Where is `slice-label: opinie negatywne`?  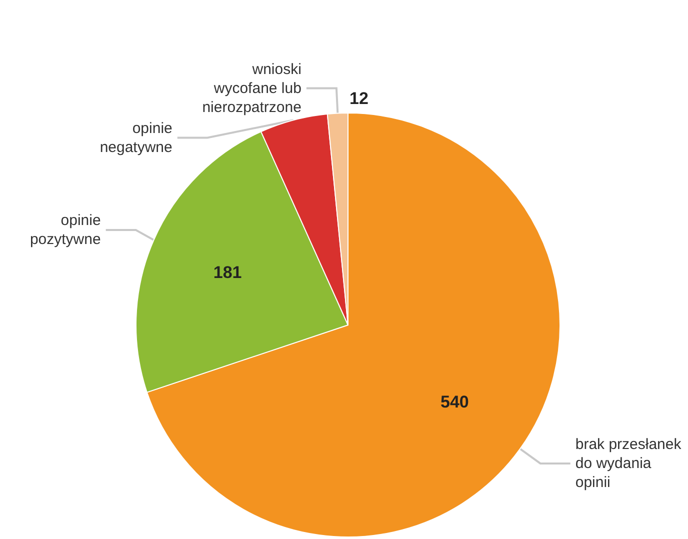 slice-label: opinie negatywne is located at coordinates (136, 138).